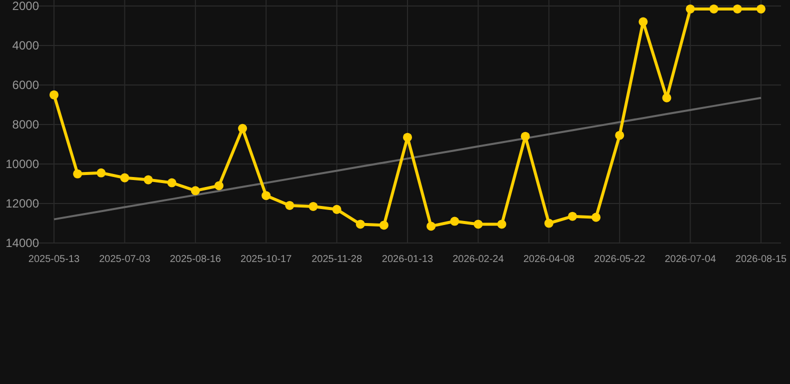  Describe the element at coordinates (23, 203) in the screenshot. I see `y-tick-label: 12000` at that location.